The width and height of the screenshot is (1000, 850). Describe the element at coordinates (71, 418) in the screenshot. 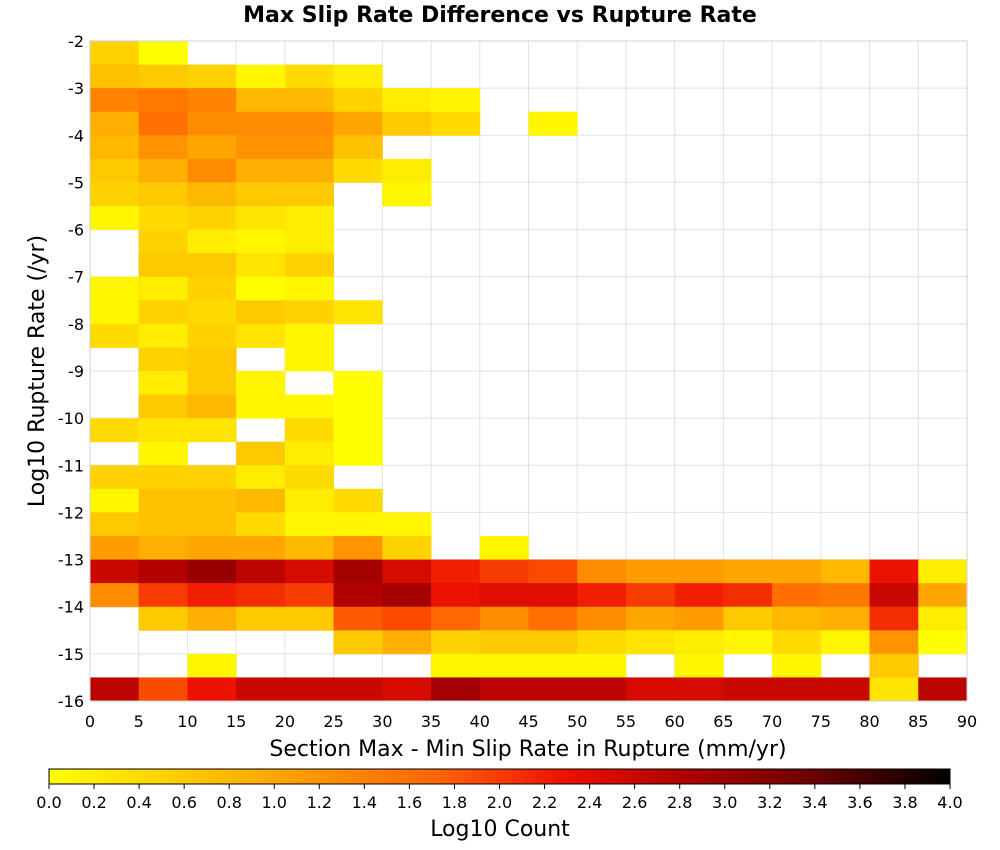

I see `y-tick-label: -10` at that location.